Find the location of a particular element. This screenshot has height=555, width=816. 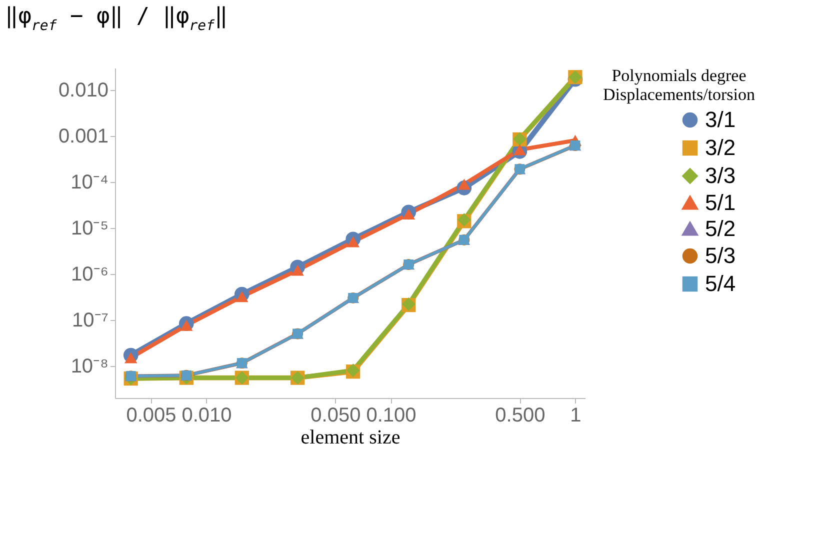

y-tick-label: 10⁻⁶ is located at coordinates (89, 274).